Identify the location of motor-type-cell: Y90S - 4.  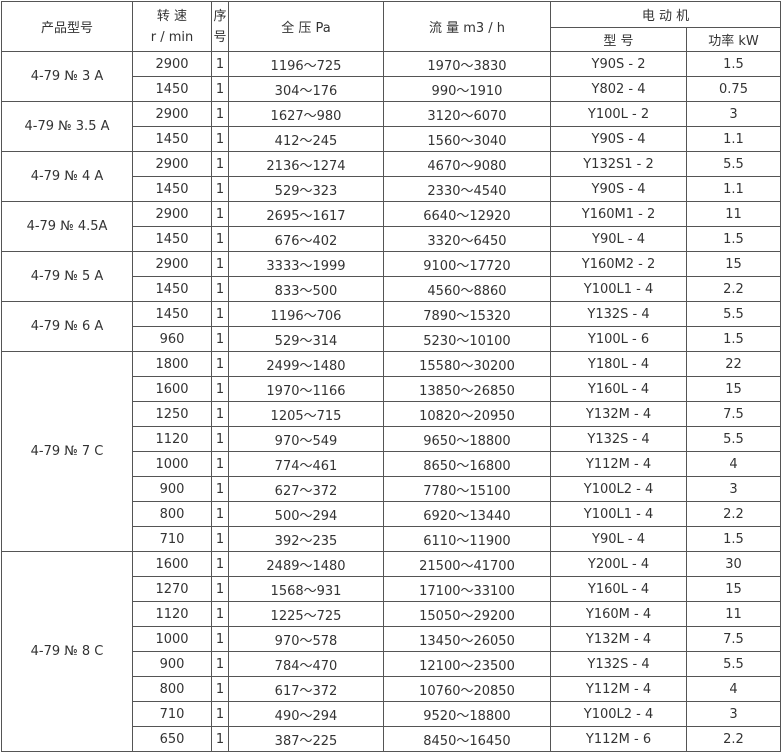
(618, 189).